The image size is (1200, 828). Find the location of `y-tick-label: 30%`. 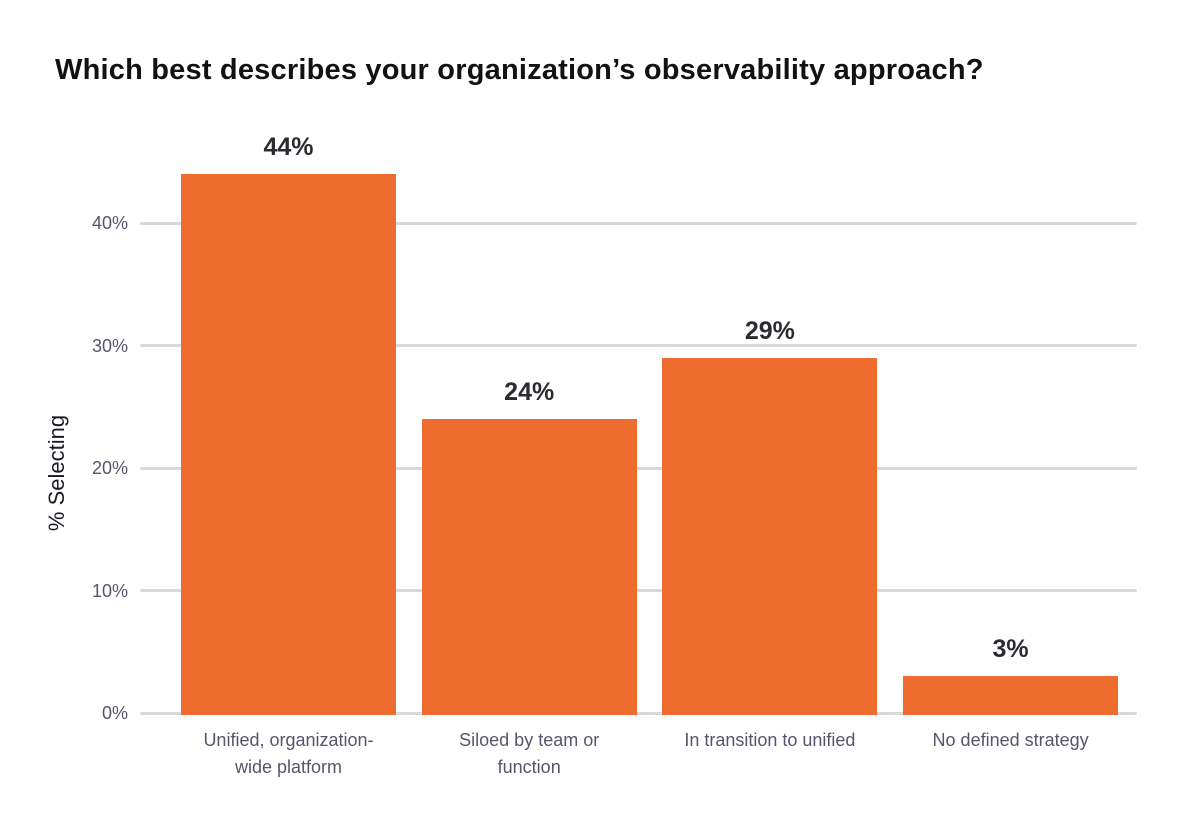

y-tick-label: 30% is located at coordinates (109, 345).